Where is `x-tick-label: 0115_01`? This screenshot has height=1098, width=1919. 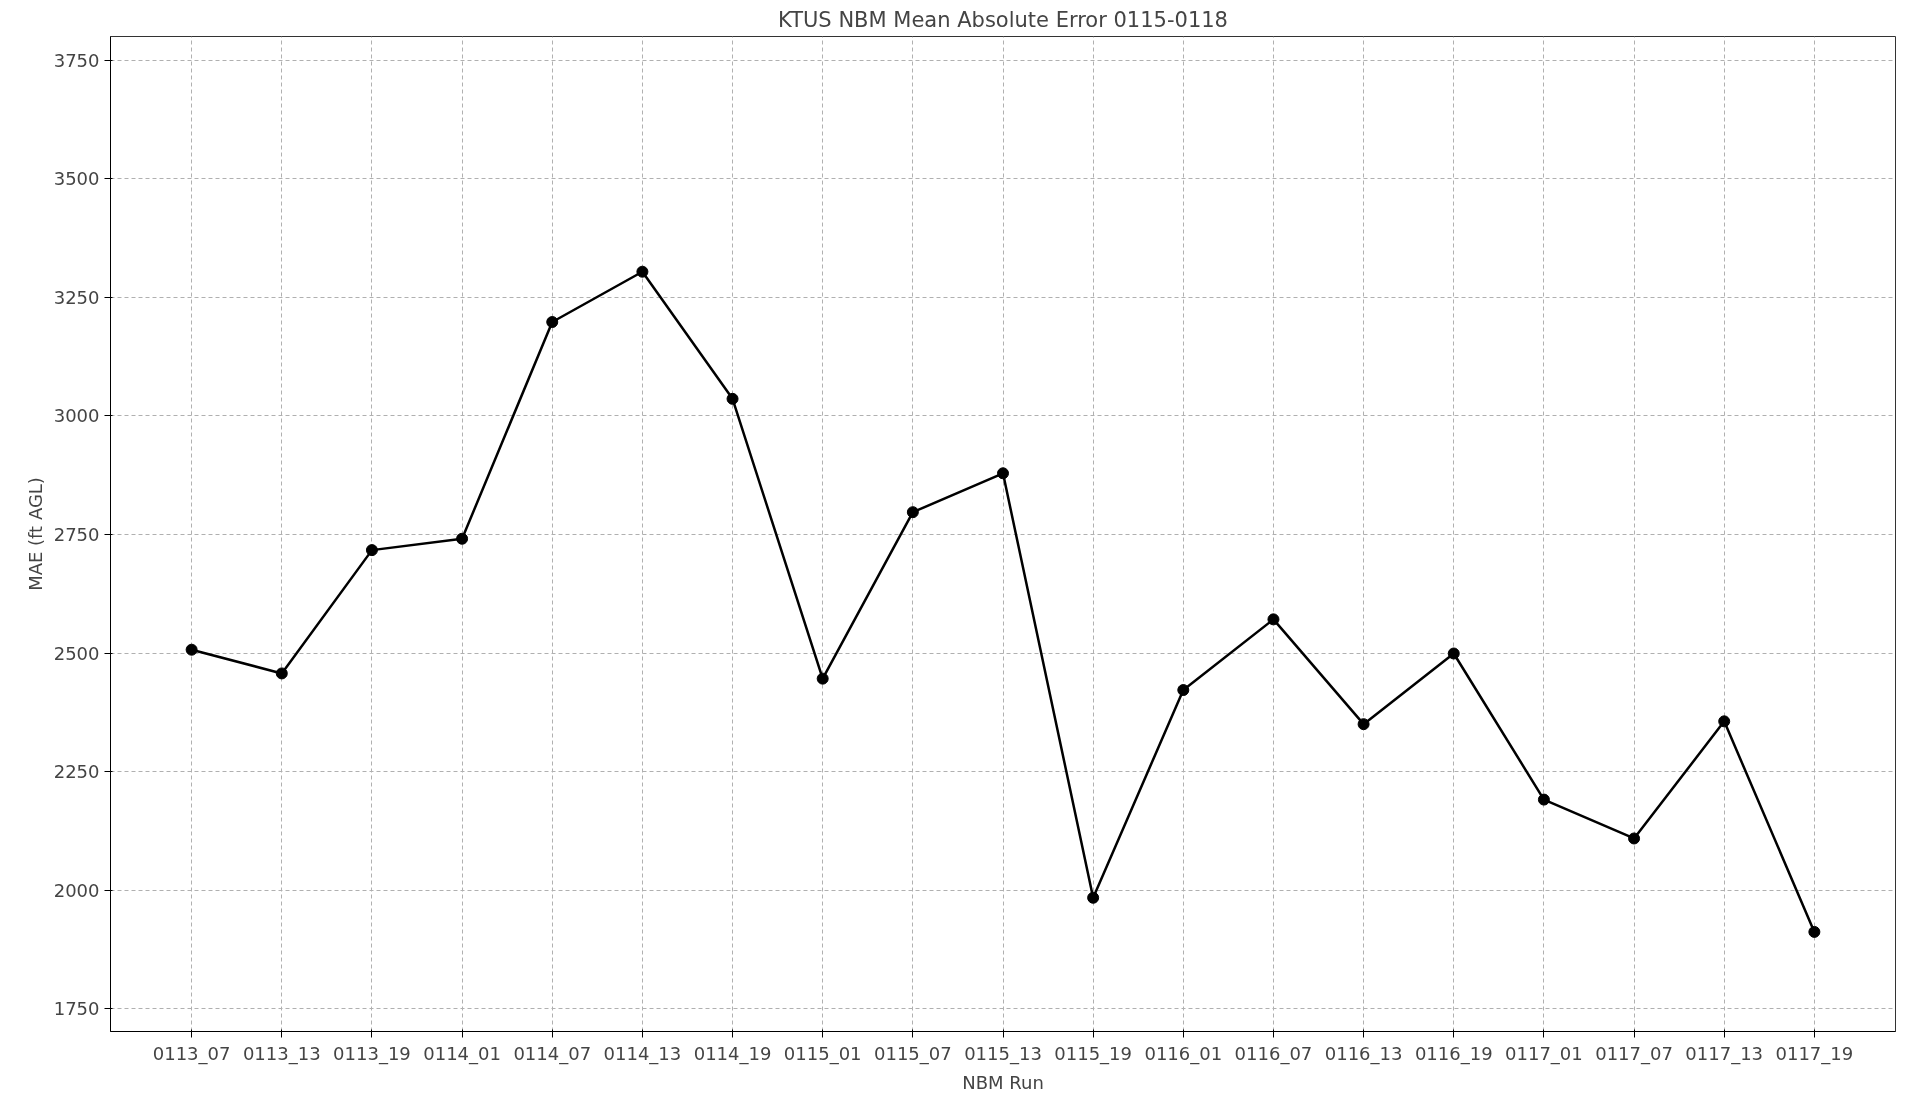
x-tick-label: 0115_01 is located at coordinates (822, 1053).